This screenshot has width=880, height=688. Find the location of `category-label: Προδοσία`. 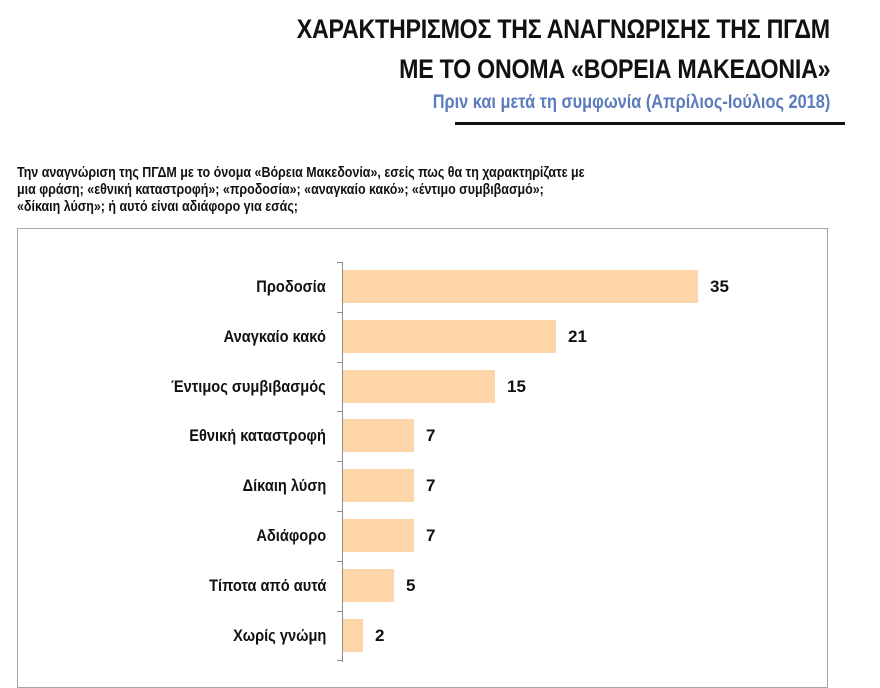

category-label: Προδοσία is located at coordinates (291, 286).